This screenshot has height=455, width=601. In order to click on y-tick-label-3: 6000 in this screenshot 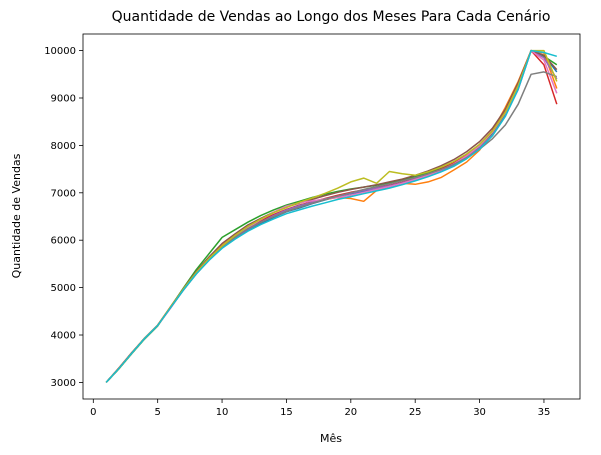, I will do `click(63, 241)`.